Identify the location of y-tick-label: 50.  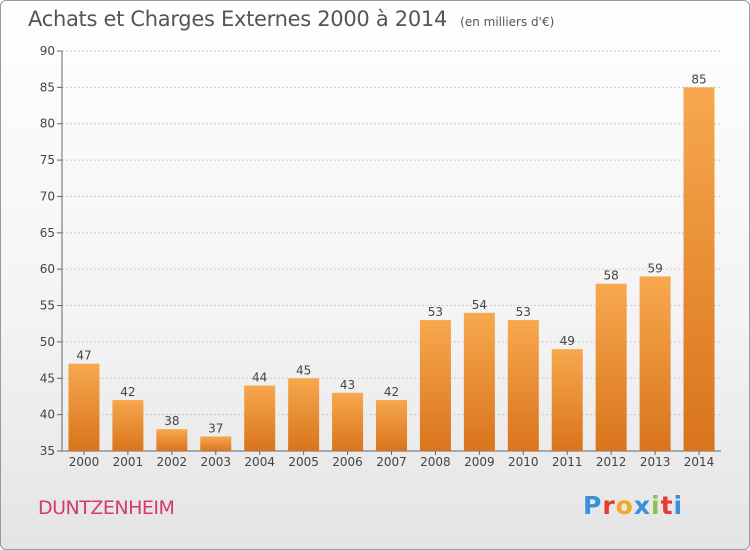
(47, 342).